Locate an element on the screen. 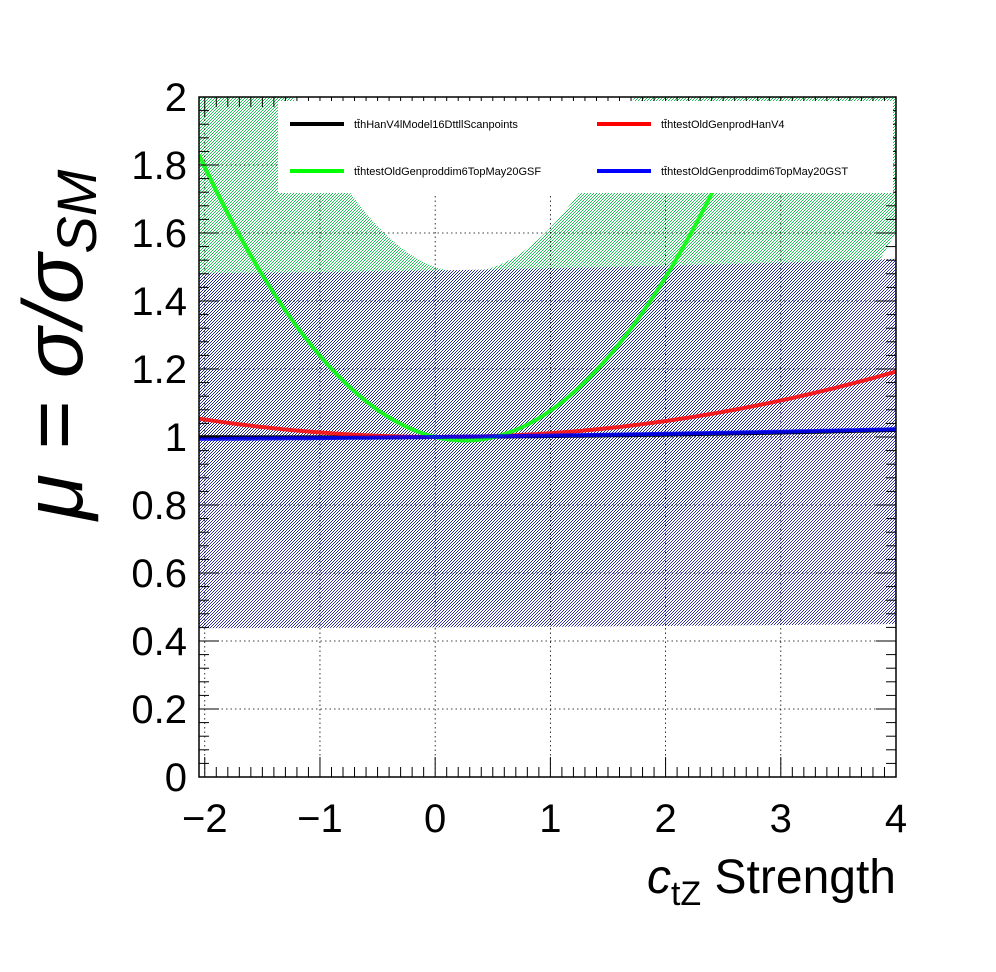 The height and width of the screenshot is (972, 996). legend-label: tt̄htestOldGenprodHanV4 is located at coordinates (723, 125).